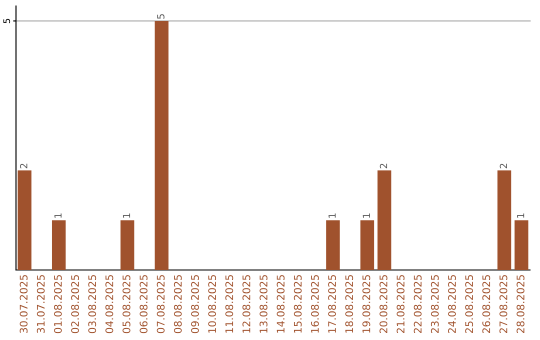 This screenshot has width=540, height=340. I want to click on x-tick-label: 19.08.2025, so click(366, 304).